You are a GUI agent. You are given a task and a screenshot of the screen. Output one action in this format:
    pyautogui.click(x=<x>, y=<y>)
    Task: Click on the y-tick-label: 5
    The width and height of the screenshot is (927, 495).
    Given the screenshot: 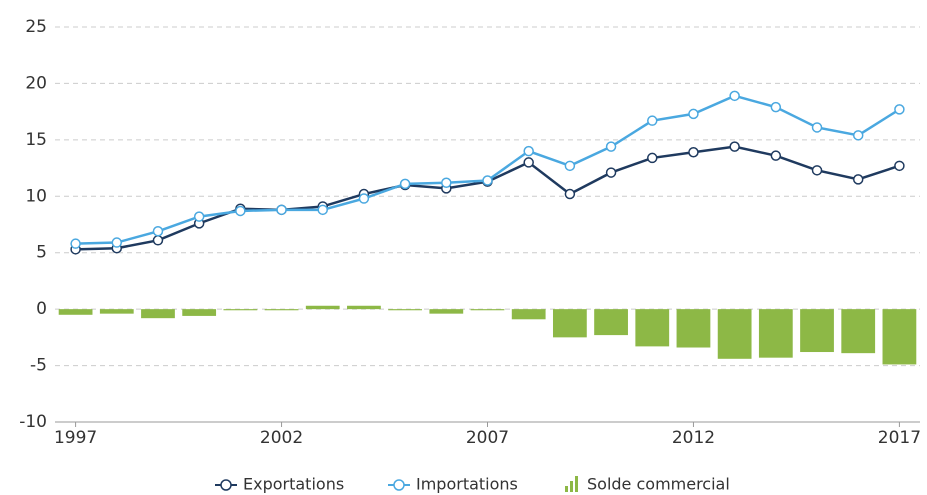 What is the action you would take?
    pyautogui.click(x=41, y=253)
    